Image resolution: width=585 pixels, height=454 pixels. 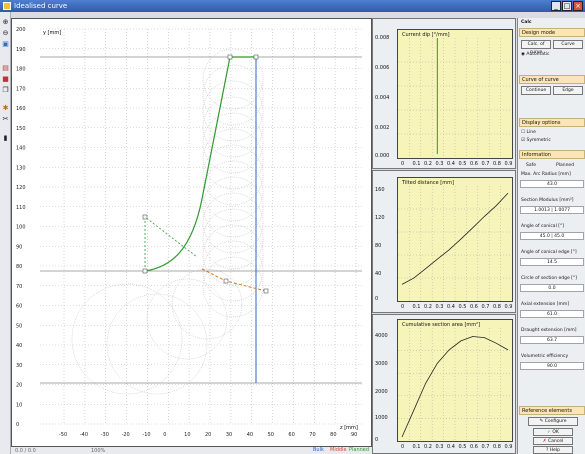 I want to click on automatic-option: ◉ Automatic, so click(x=535, y=54).